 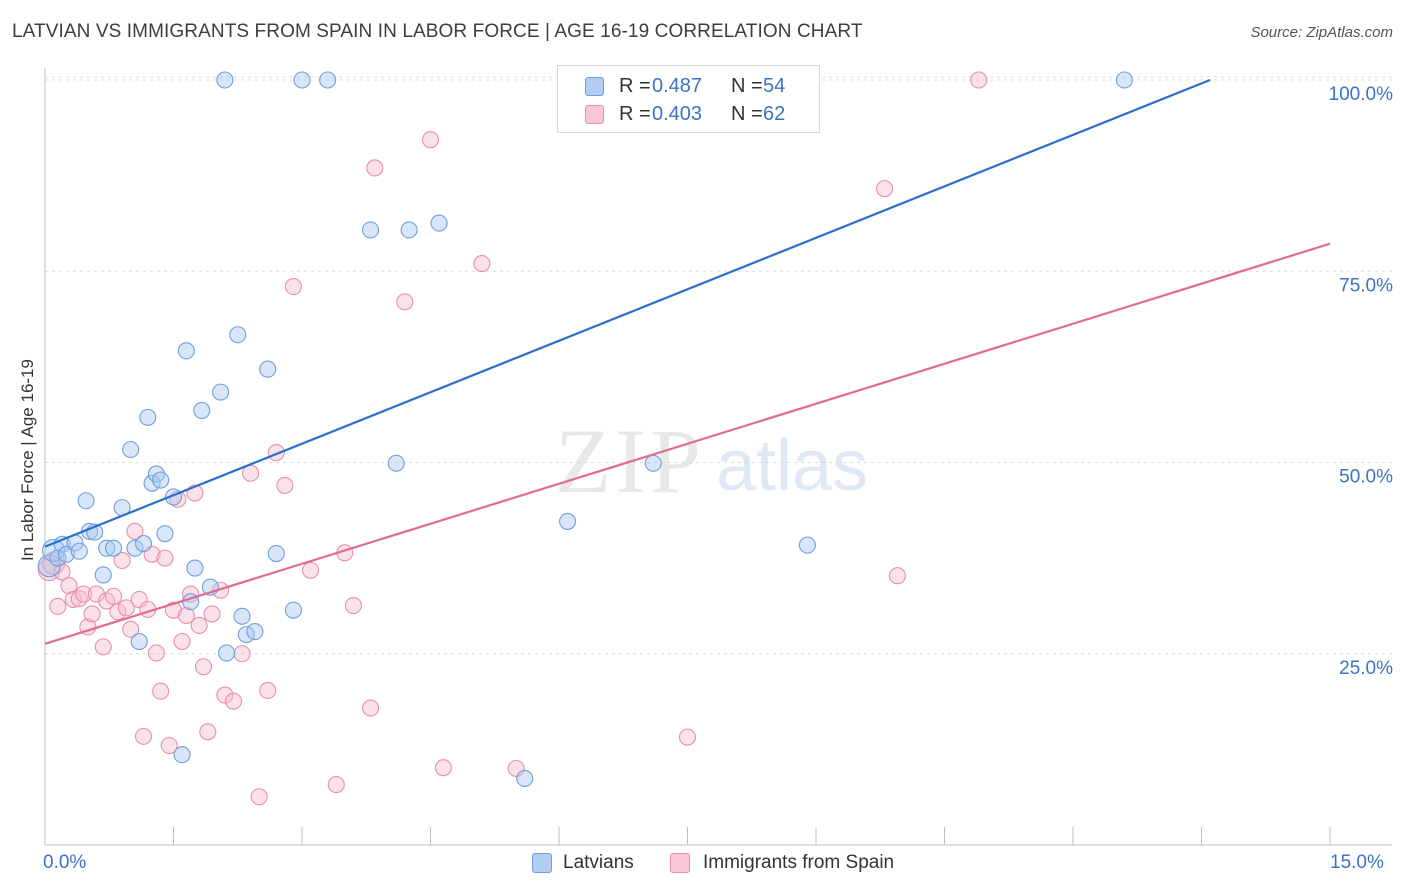 I want to click on legend-r-value: 0.403, so click(x=677, y=114).